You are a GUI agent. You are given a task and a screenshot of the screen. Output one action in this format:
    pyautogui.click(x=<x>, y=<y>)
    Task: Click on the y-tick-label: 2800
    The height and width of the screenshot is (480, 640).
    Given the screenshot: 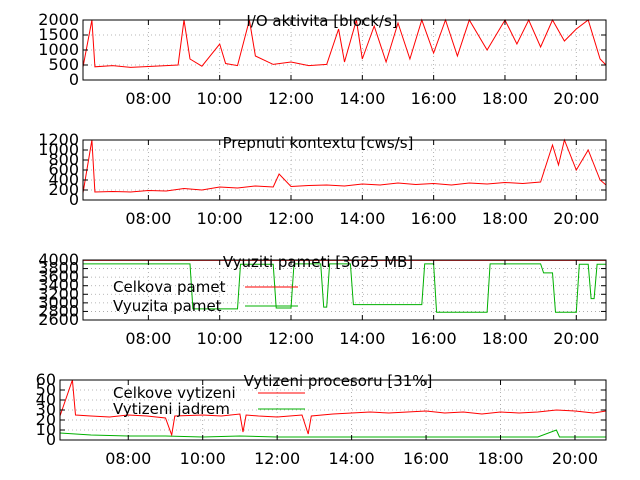 What is the action you would take?
    pyautogui.click(x=58, y=310)
    